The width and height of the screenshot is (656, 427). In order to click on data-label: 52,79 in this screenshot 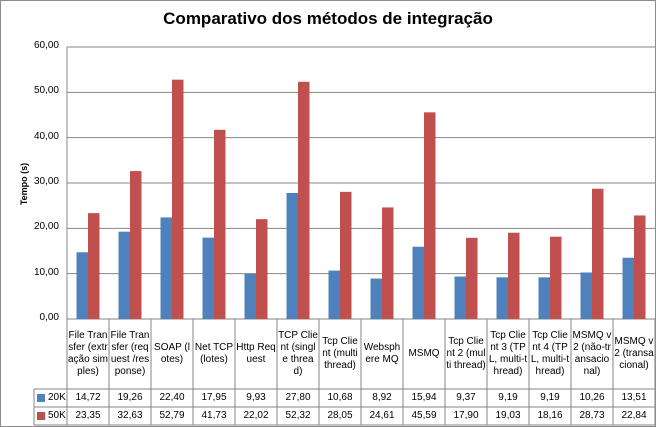, I will do `click(172, 415)`.